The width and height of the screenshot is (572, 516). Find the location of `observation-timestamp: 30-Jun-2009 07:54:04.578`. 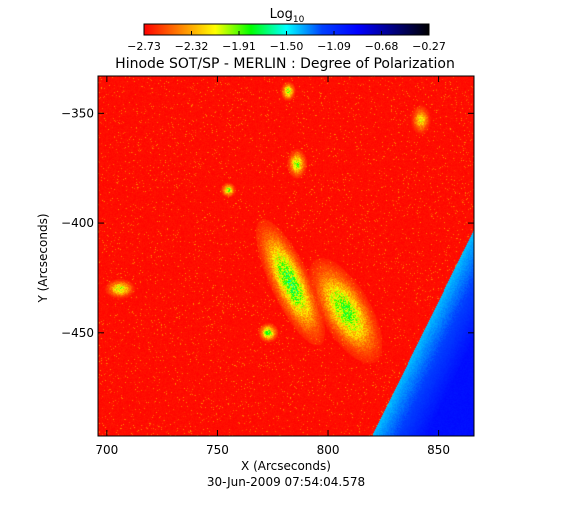

observation-timestamp: 30-Jun-2009 07:54:04.578 is located at coordinates (286, 482).